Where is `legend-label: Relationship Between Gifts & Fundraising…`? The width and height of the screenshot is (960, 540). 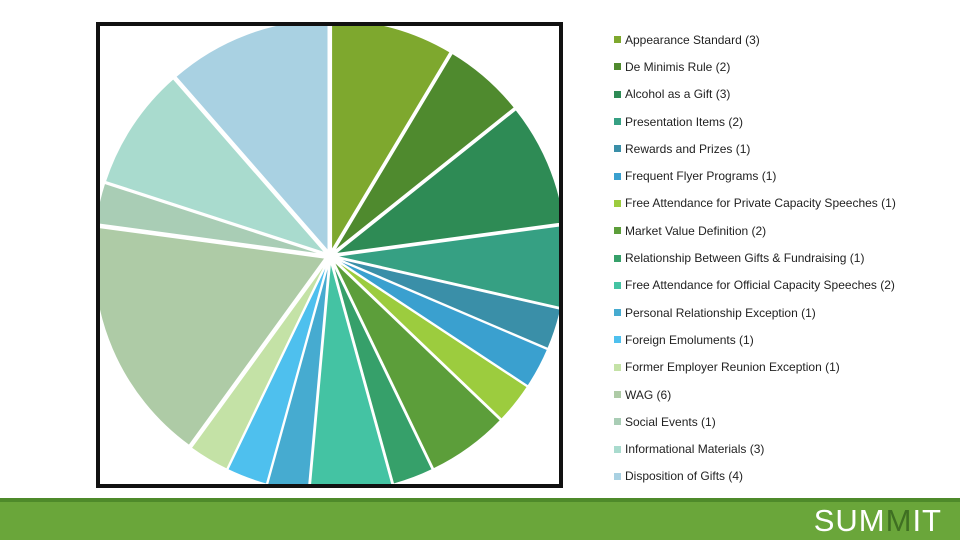 legend-label: Relationship Between Gifts & Fundraising… is located at coordinates (745, 258).